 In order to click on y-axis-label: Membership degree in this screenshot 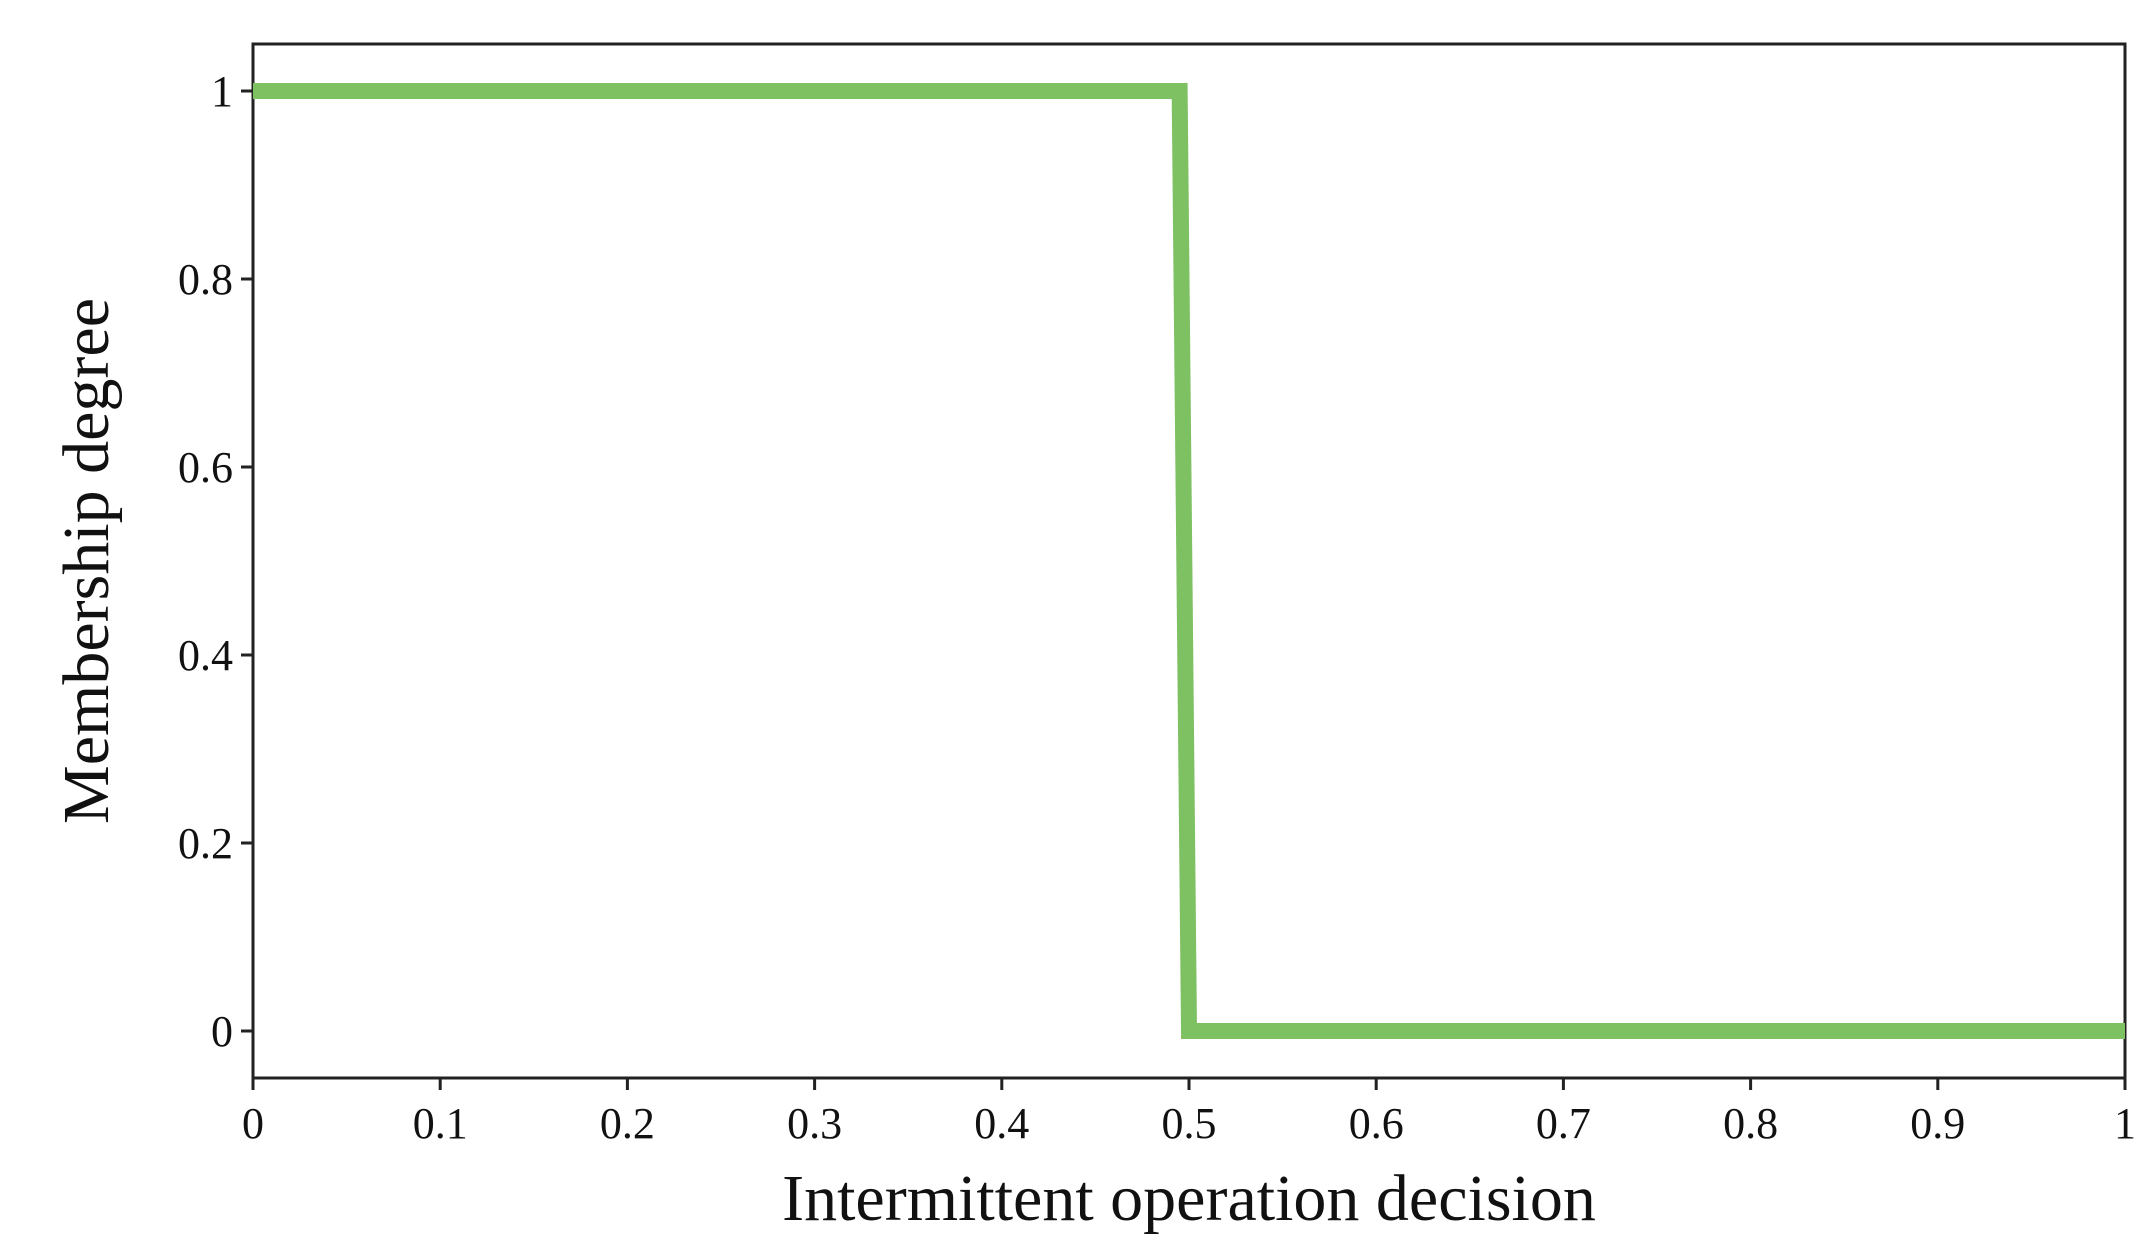, I will do `click(86, 561)`.